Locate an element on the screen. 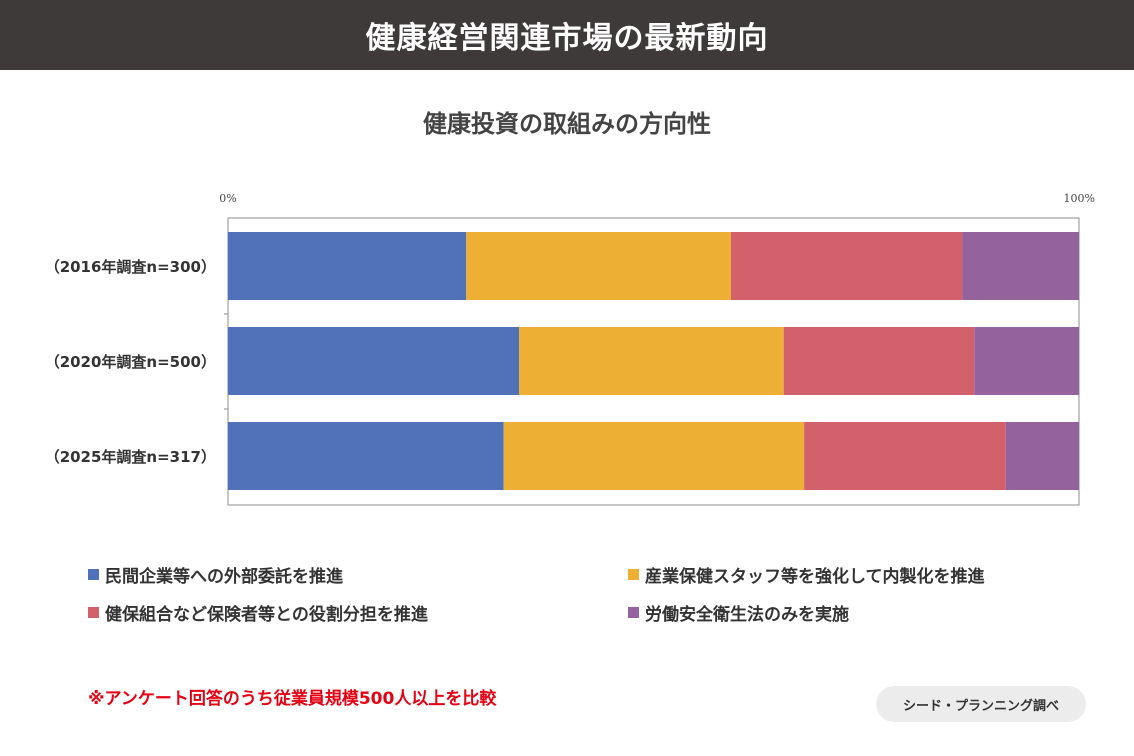 This screenshot has height=756, width=1134. category-label: （2016年調査n=300） is located at coordinates (130, 267).